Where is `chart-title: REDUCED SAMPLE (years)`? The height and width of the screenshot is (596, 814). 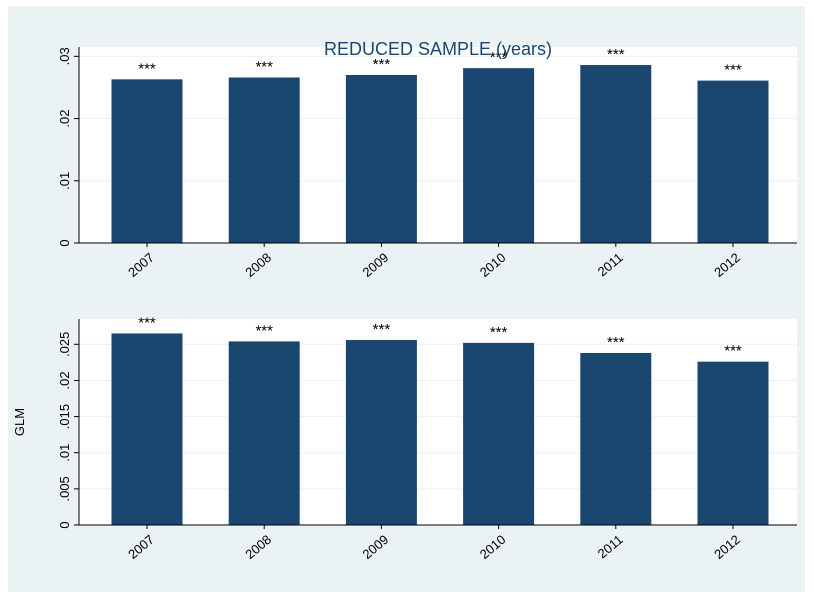 chart-title: REDUCED SAMPLE (years) is located at coordinates (438, 49).